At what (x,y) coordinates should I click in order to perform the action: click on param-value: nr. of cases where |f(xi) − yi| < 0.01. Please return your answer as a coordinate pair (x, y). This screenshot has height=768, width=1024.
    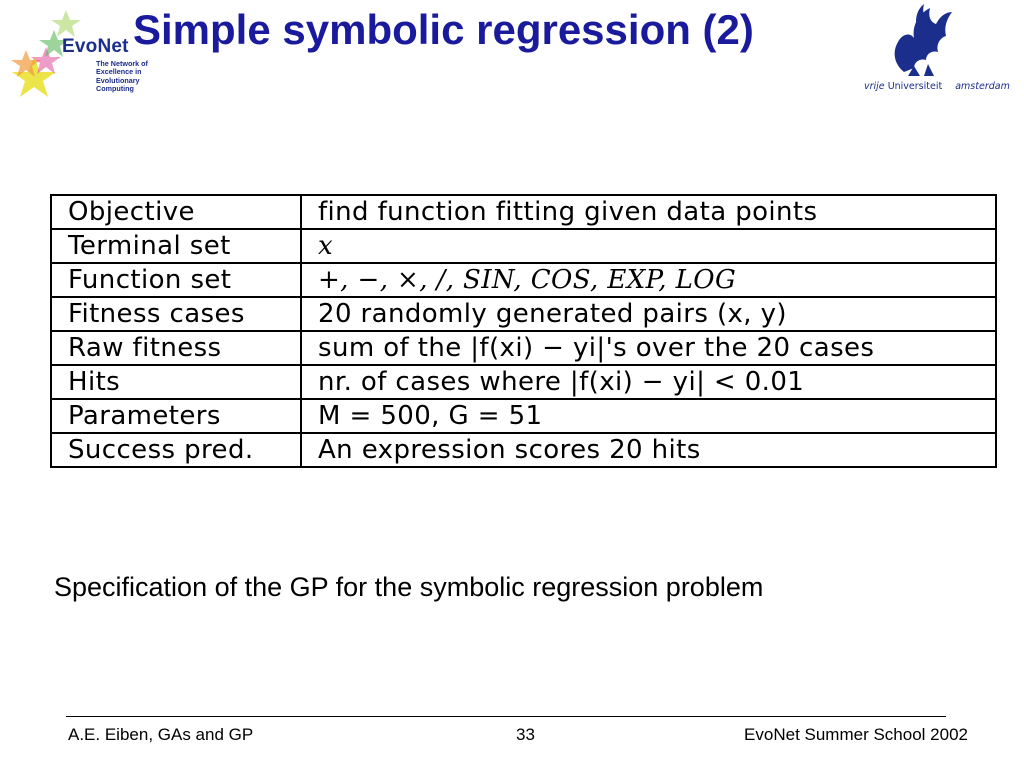
    Looking at the image, I should click on (648, 382).